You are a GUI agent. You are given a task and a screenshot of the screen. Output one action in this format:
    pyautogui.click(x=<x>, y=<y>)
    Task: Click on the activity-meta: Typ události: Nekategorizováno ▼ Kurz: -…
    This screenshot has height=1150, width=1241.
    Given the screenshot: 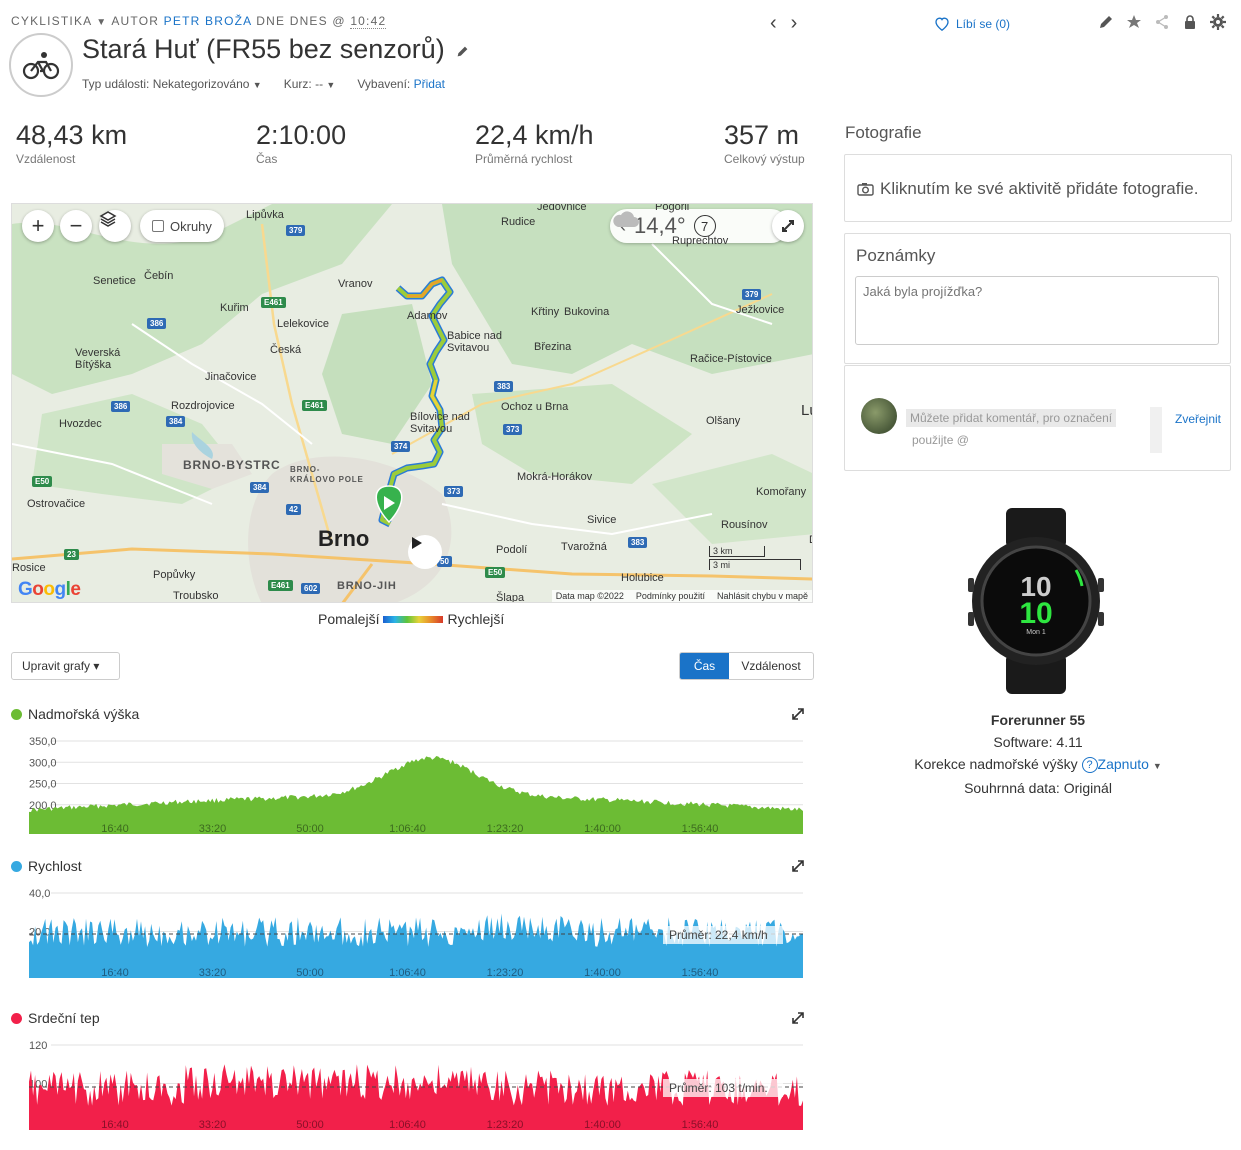 What is the action you would take?
    pyautogui.click(x=263, y=84)
    